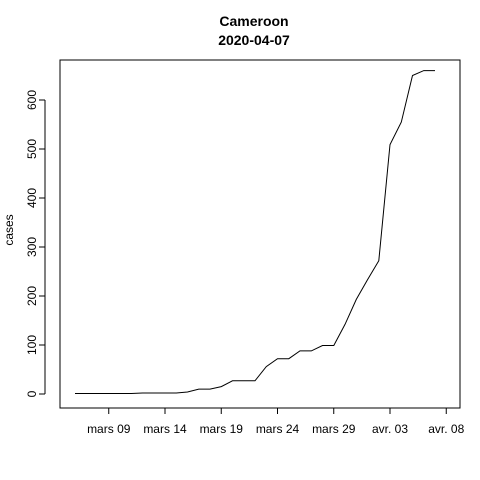 This screenshot has width=480, height=480. Describe the element at coordinates (32, 345) in the screenshot. I see `y-tick-label: 100` at that location.